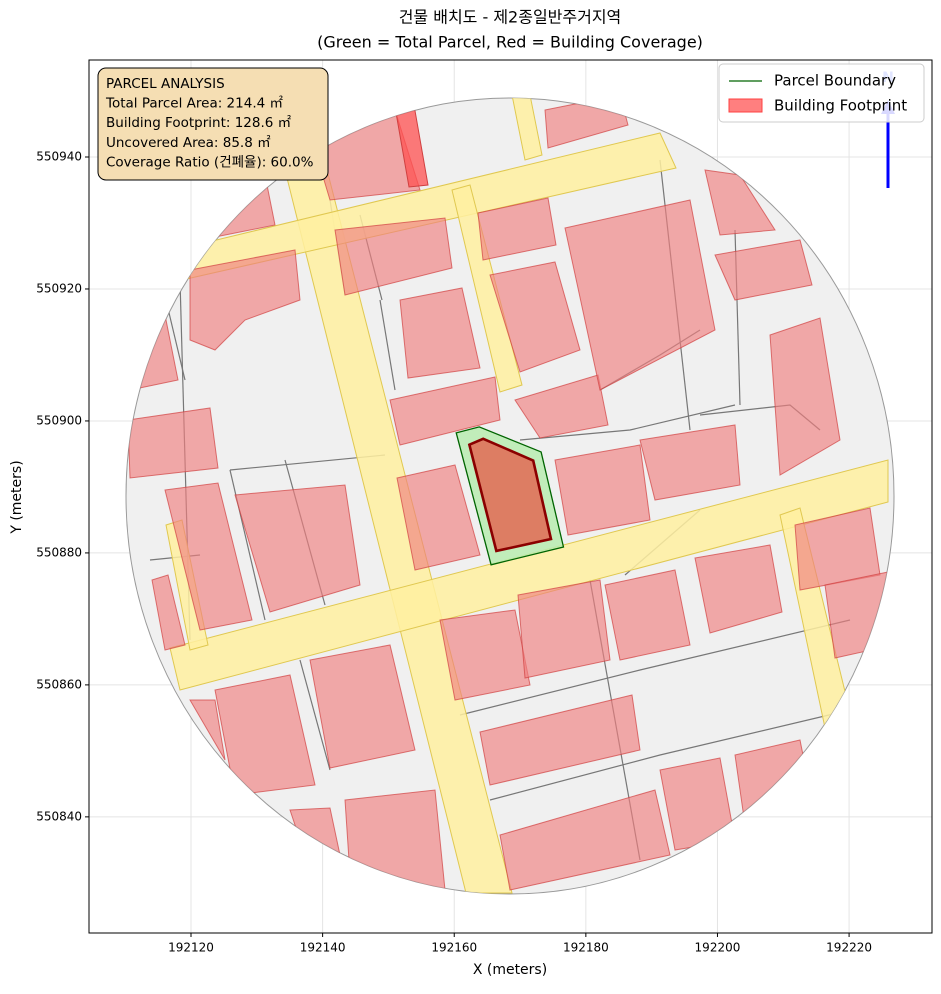 Image resolution: width=941 pixels, height=994 pixels. I want to click on annotation-line: PARCEL ANALYSIS, so click(165, 84).